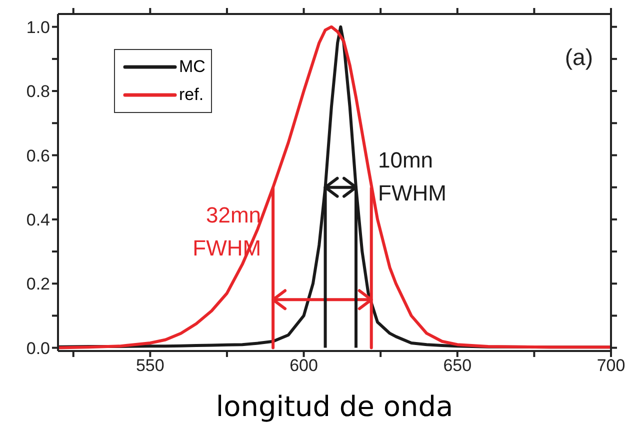  What do you see at coordinates (38, 284) in the screenshot?
I see `y-tick-label: 0.2` at bounding box center [38, 284].